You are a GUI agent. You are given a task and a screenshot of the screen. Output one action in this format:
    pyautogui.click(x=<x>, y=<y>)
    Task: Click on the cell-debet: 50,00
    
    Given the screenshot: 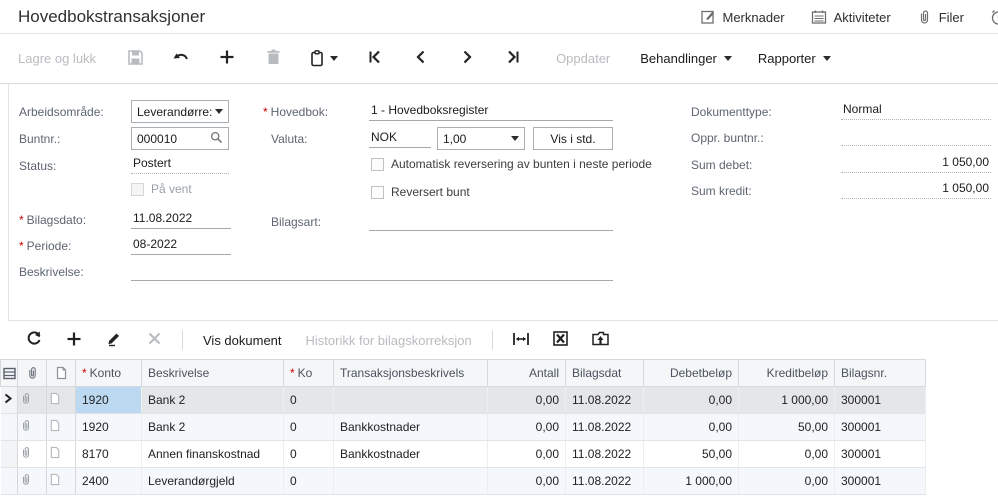 What is the action you would take?
    pyautogui.click(x=691, y=454)
    